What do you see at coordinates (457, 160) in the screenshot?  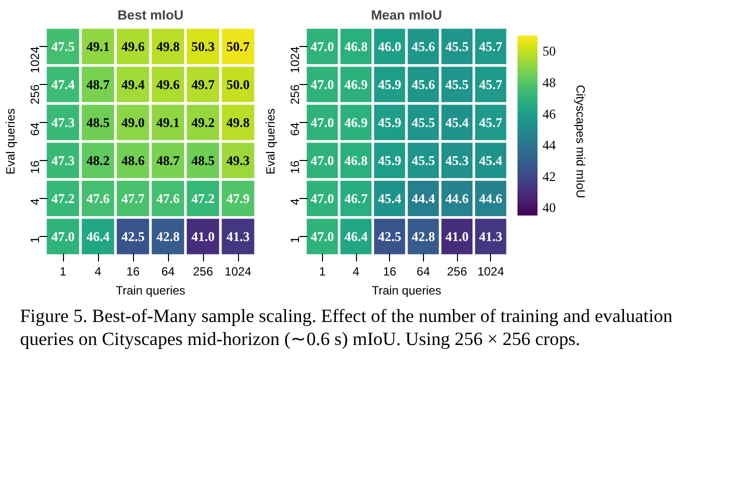 I see `data-label: 45.3` at bounding box center [457, 160].